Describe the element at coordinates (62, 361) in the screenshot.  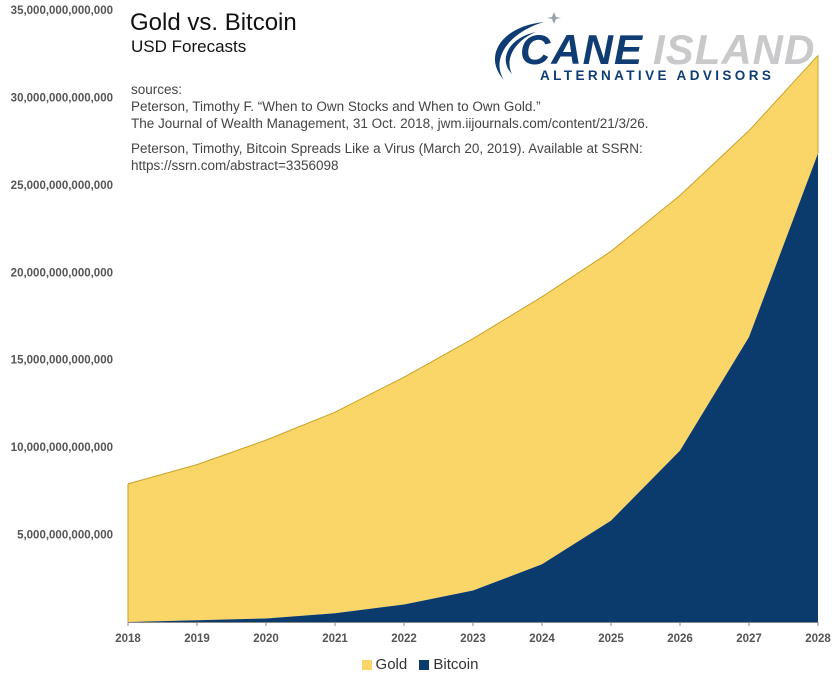
I see `y-tick-label: 15,000,000,000,000` at that location.